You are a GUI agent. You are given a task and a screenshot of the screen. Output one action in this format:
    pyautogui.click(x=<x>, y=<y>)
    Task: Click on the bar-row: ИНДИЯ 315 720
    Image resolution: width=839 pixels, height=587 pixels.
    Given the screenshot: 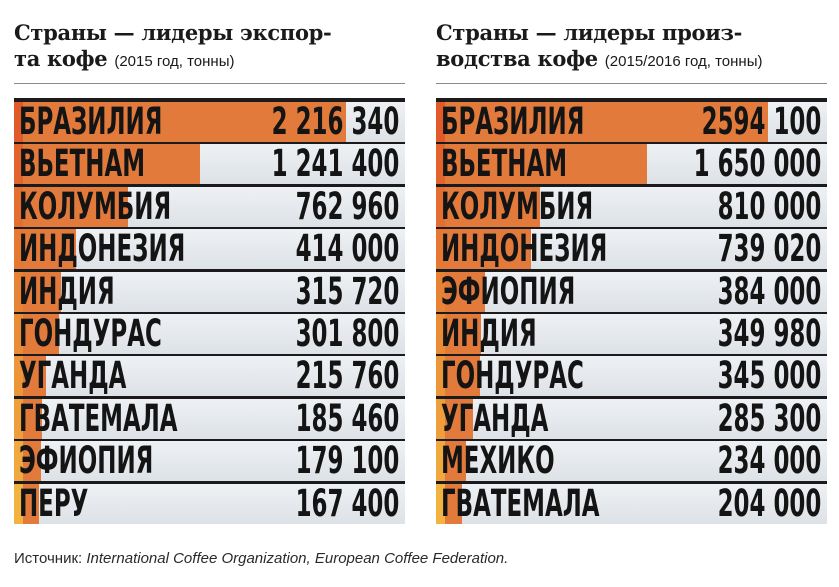 What is the action you would take?
    pyautogui.click(x=209, y=291)
    